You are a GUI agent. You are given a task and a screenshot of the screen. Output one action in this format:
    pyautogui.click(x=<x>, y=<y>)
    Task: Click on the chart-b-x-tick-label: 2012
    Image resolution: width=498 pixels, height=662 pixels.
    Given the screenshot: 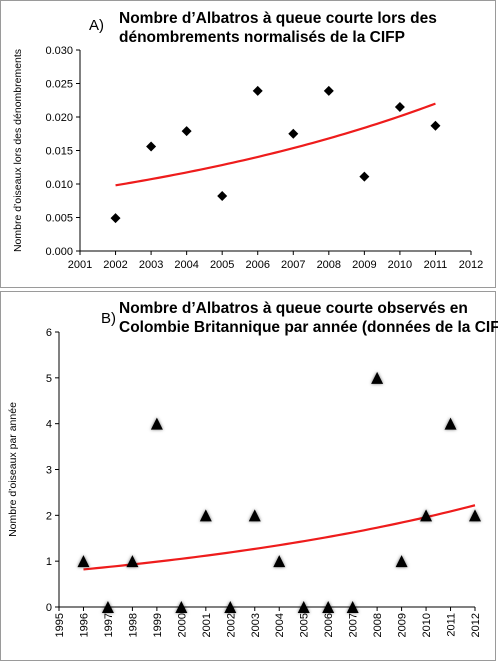 What is the action you would take?
    pyautogui.click(x=476, y=625)
    